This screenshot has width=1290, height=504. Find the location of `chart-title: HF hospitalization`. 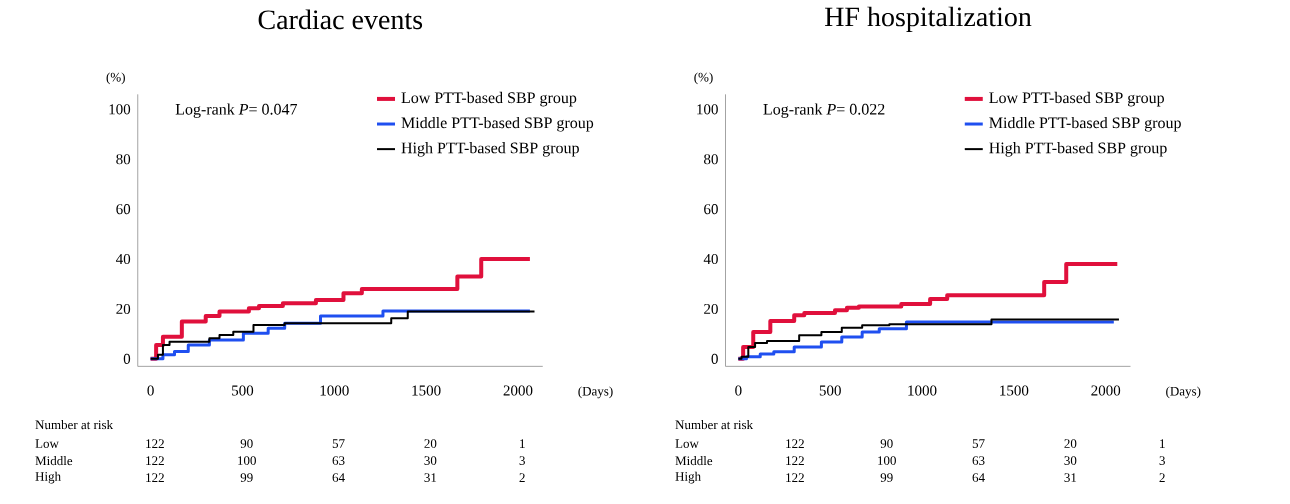

chart-title: HF hospitalization is located at coordinates (928, 19).